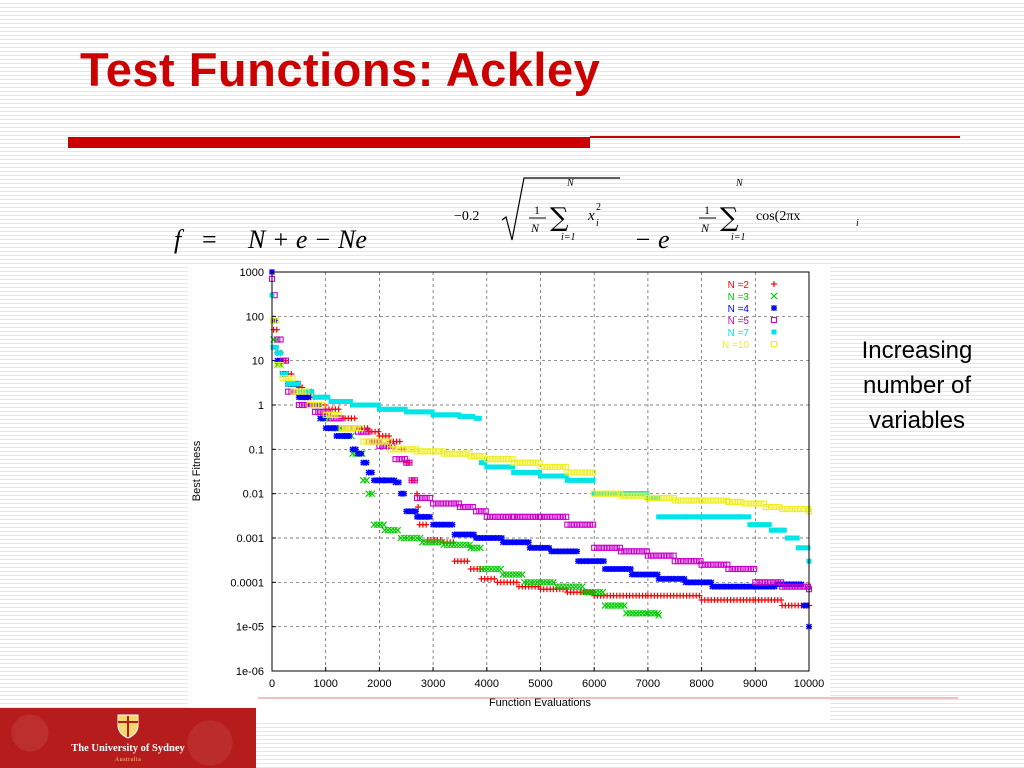 The image size is (1024, 768). I want to click on legend-label: N =2, so click(739, 285).